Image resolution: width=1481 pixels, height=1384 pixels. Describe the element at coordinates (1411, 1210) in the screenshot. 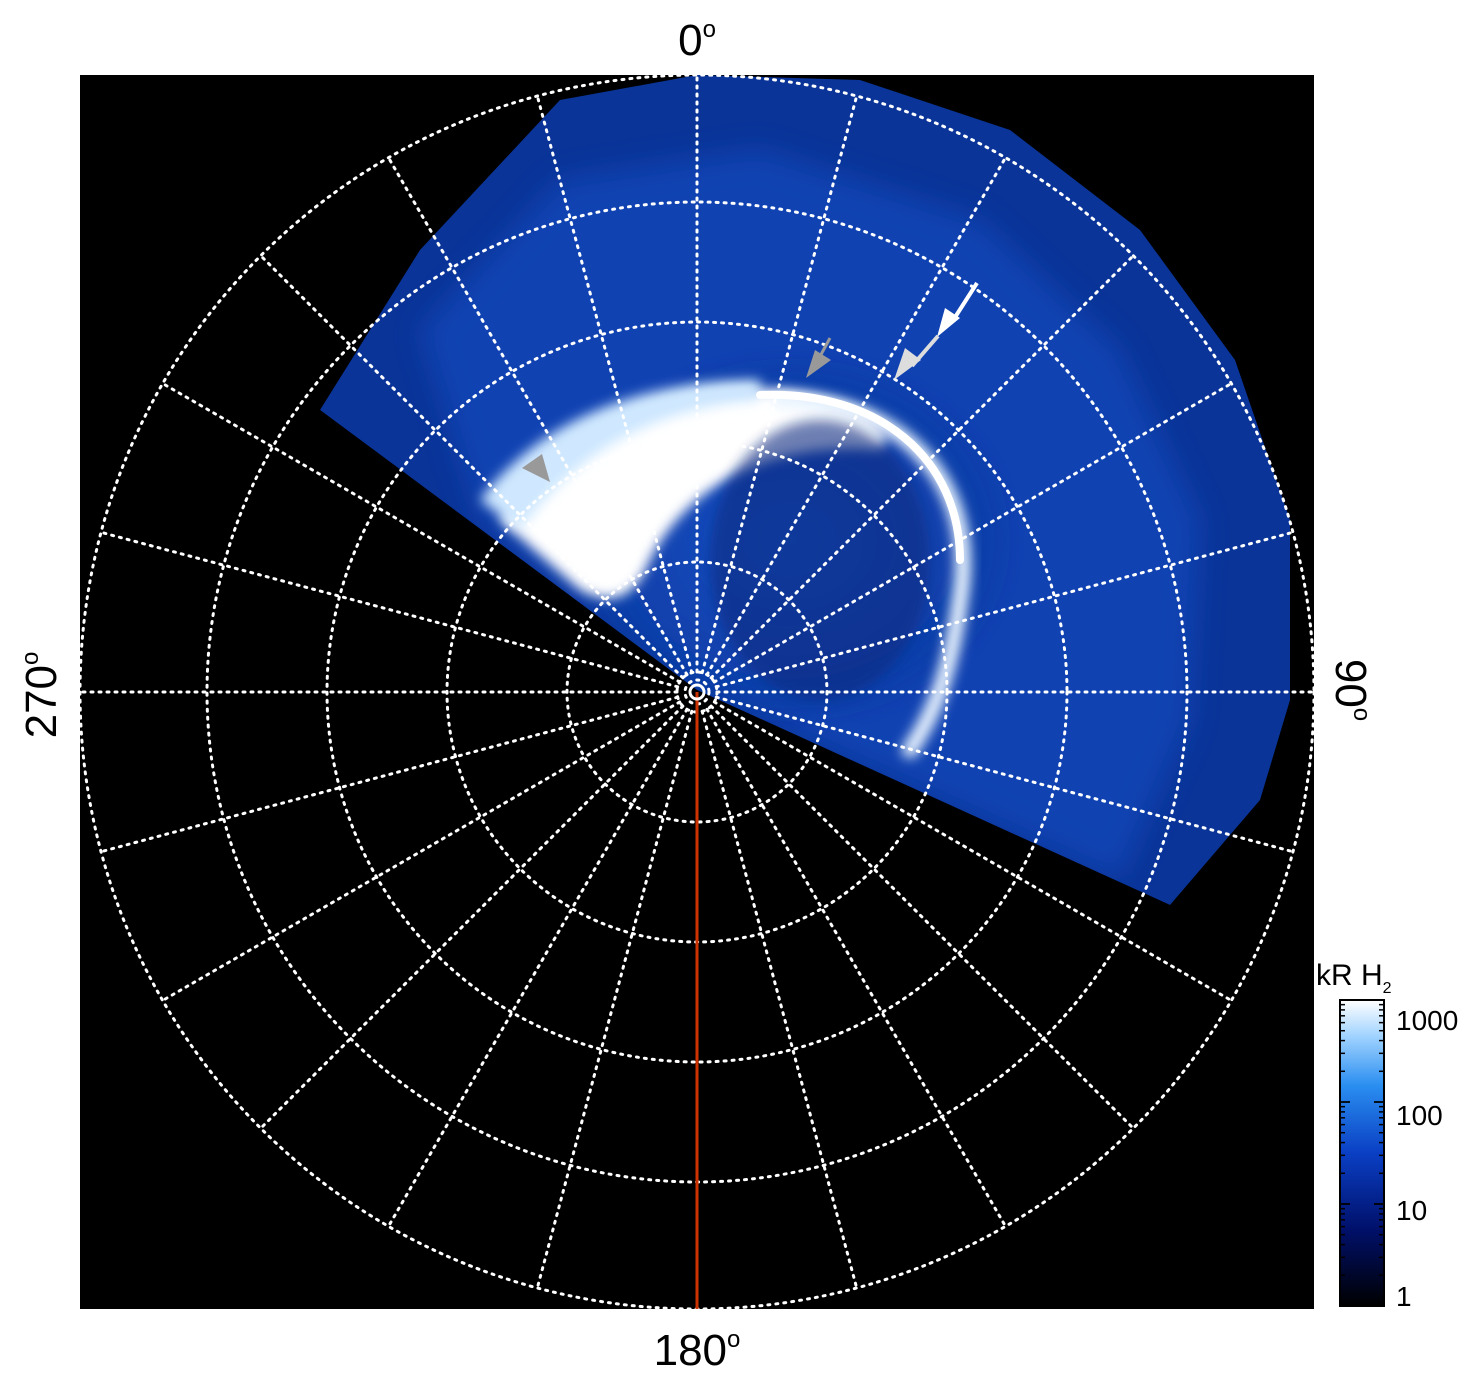

I see `colorbar-tick-label: 10` at that location.